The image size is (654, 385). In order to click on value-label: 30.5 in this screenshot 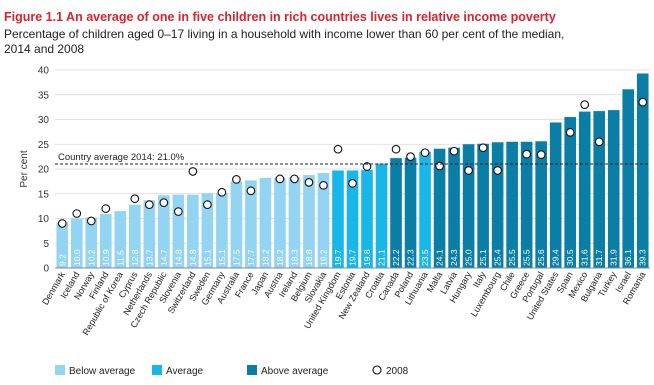, I will do `click(570, 257)`.